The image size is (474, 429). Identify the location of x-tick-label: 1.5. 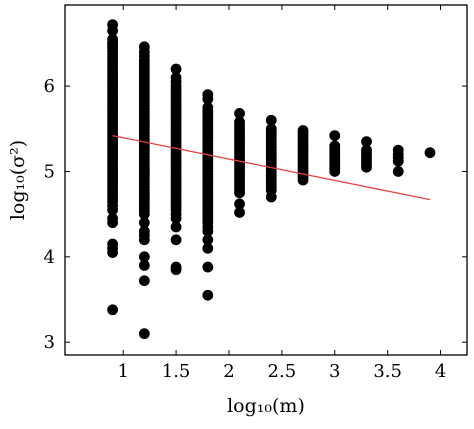
(176, 371).